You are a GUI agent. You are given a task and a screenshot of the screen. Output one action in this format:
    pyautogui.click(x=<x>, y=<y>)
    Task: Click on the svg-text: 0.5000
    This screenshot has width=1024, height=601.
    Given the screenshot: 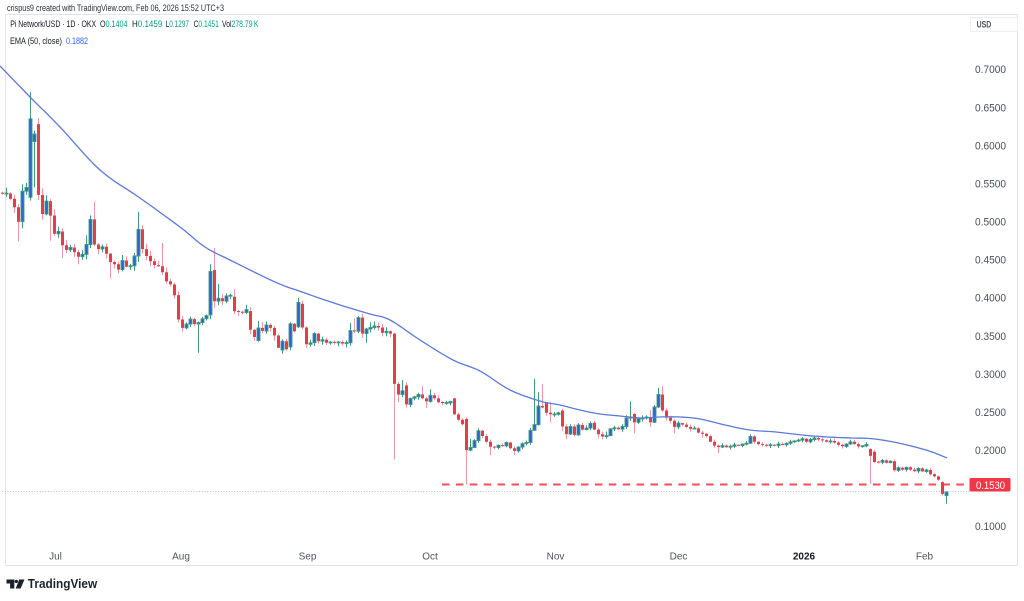 What is the action you would take?
    pyautogui.click(x=990, y=223)
    